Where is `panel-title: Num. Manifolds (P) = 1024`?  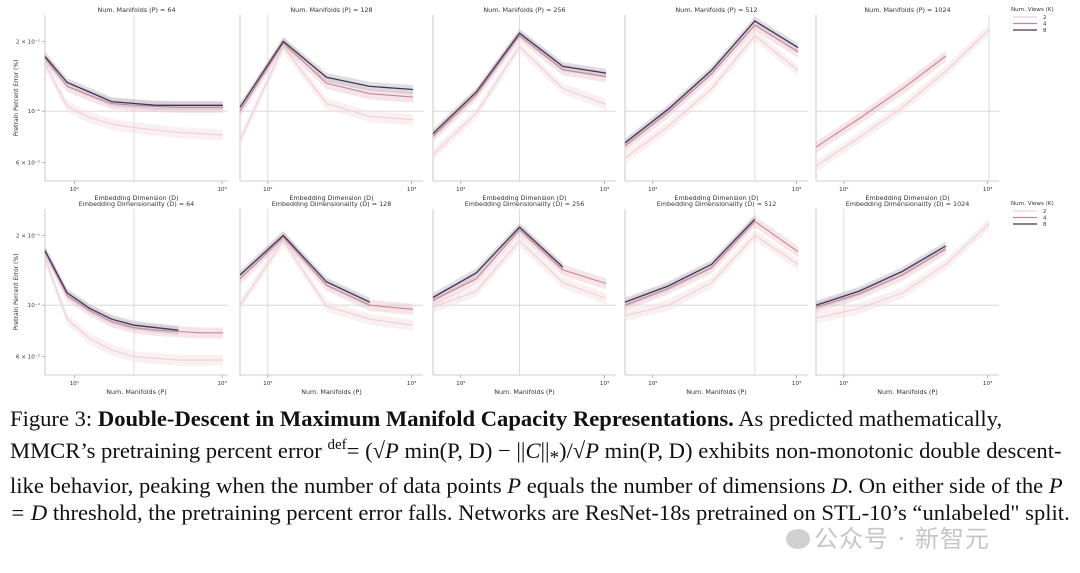 panel-title: Num. Manifolds (P) = 1024 is located at coordinates (907, 10).